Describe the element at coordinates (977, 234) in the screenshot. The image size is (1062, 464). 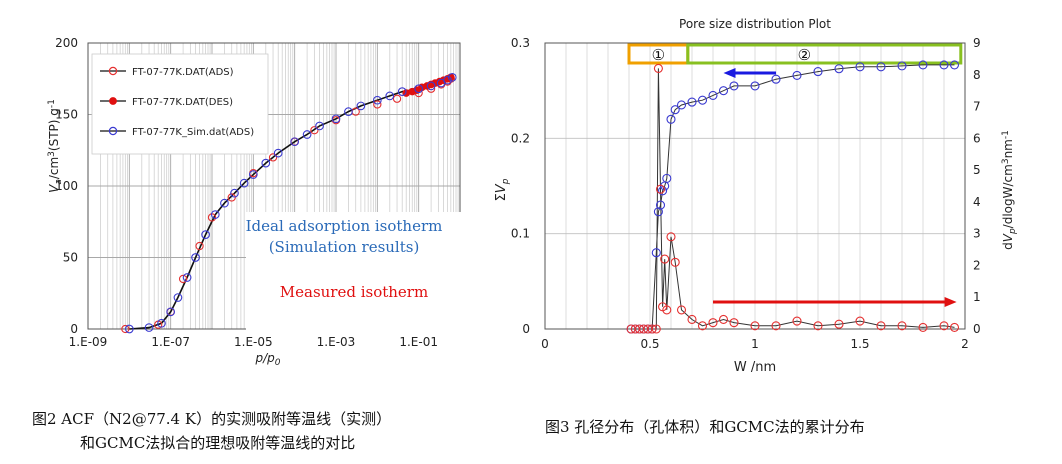
I see `chart2-y2-tick-label: 3` at that location.